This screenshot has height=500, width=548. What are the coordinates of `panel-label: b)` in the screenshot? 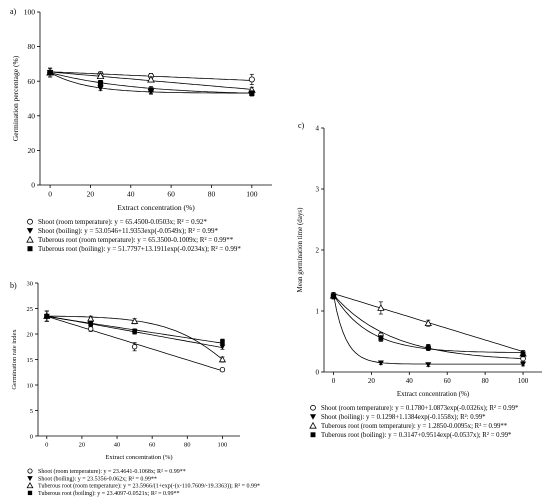 It's located at (13, 285).